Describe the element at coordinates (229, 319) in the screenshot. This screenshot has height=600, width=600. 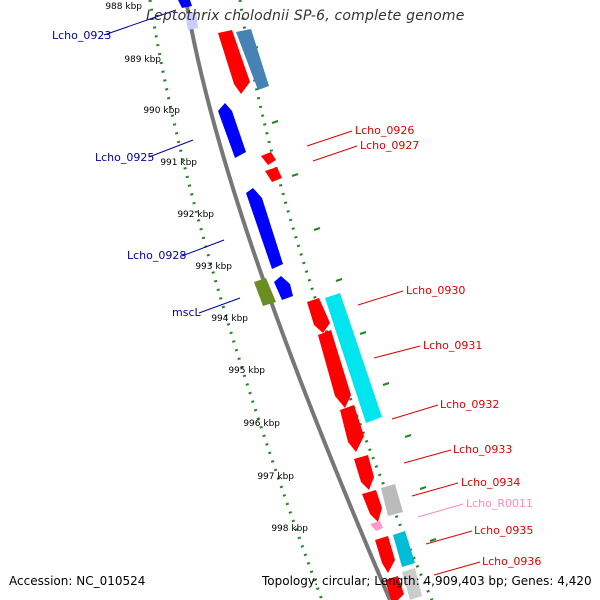
I see `scale-label: 994 kbp` at that location.